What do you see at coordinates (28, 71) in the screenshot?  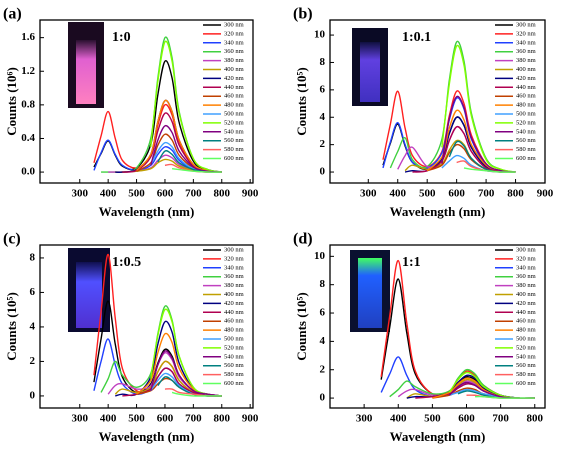 I see `y-tick-label: 1.2` at bounding box center [28, 71].